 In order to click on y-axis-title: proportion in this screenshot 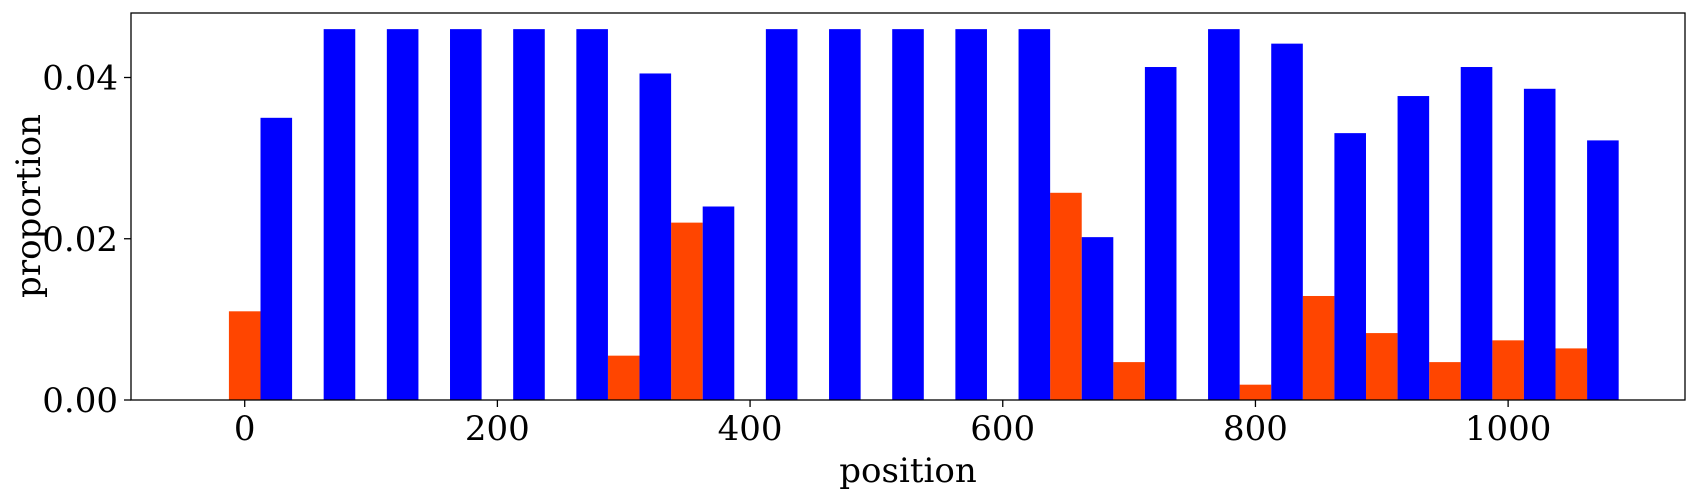, I will do `click(29, 206)`.